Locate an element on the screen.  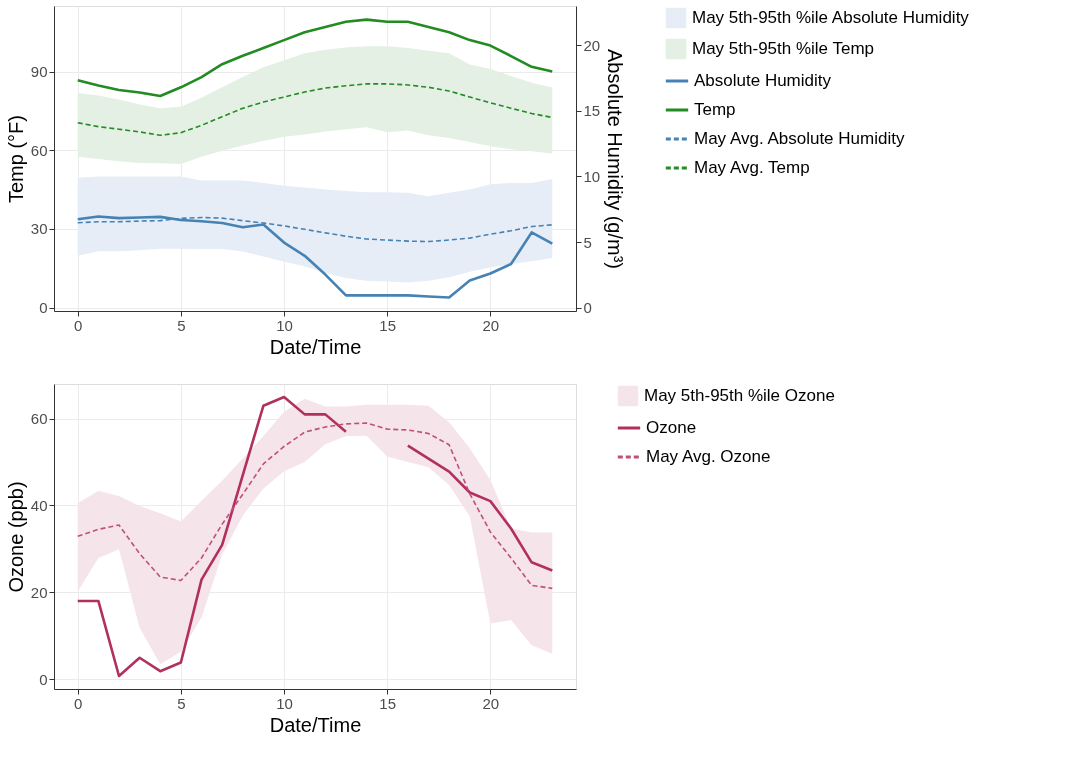
legend-label: Temp is located at coordinates (715, 109).